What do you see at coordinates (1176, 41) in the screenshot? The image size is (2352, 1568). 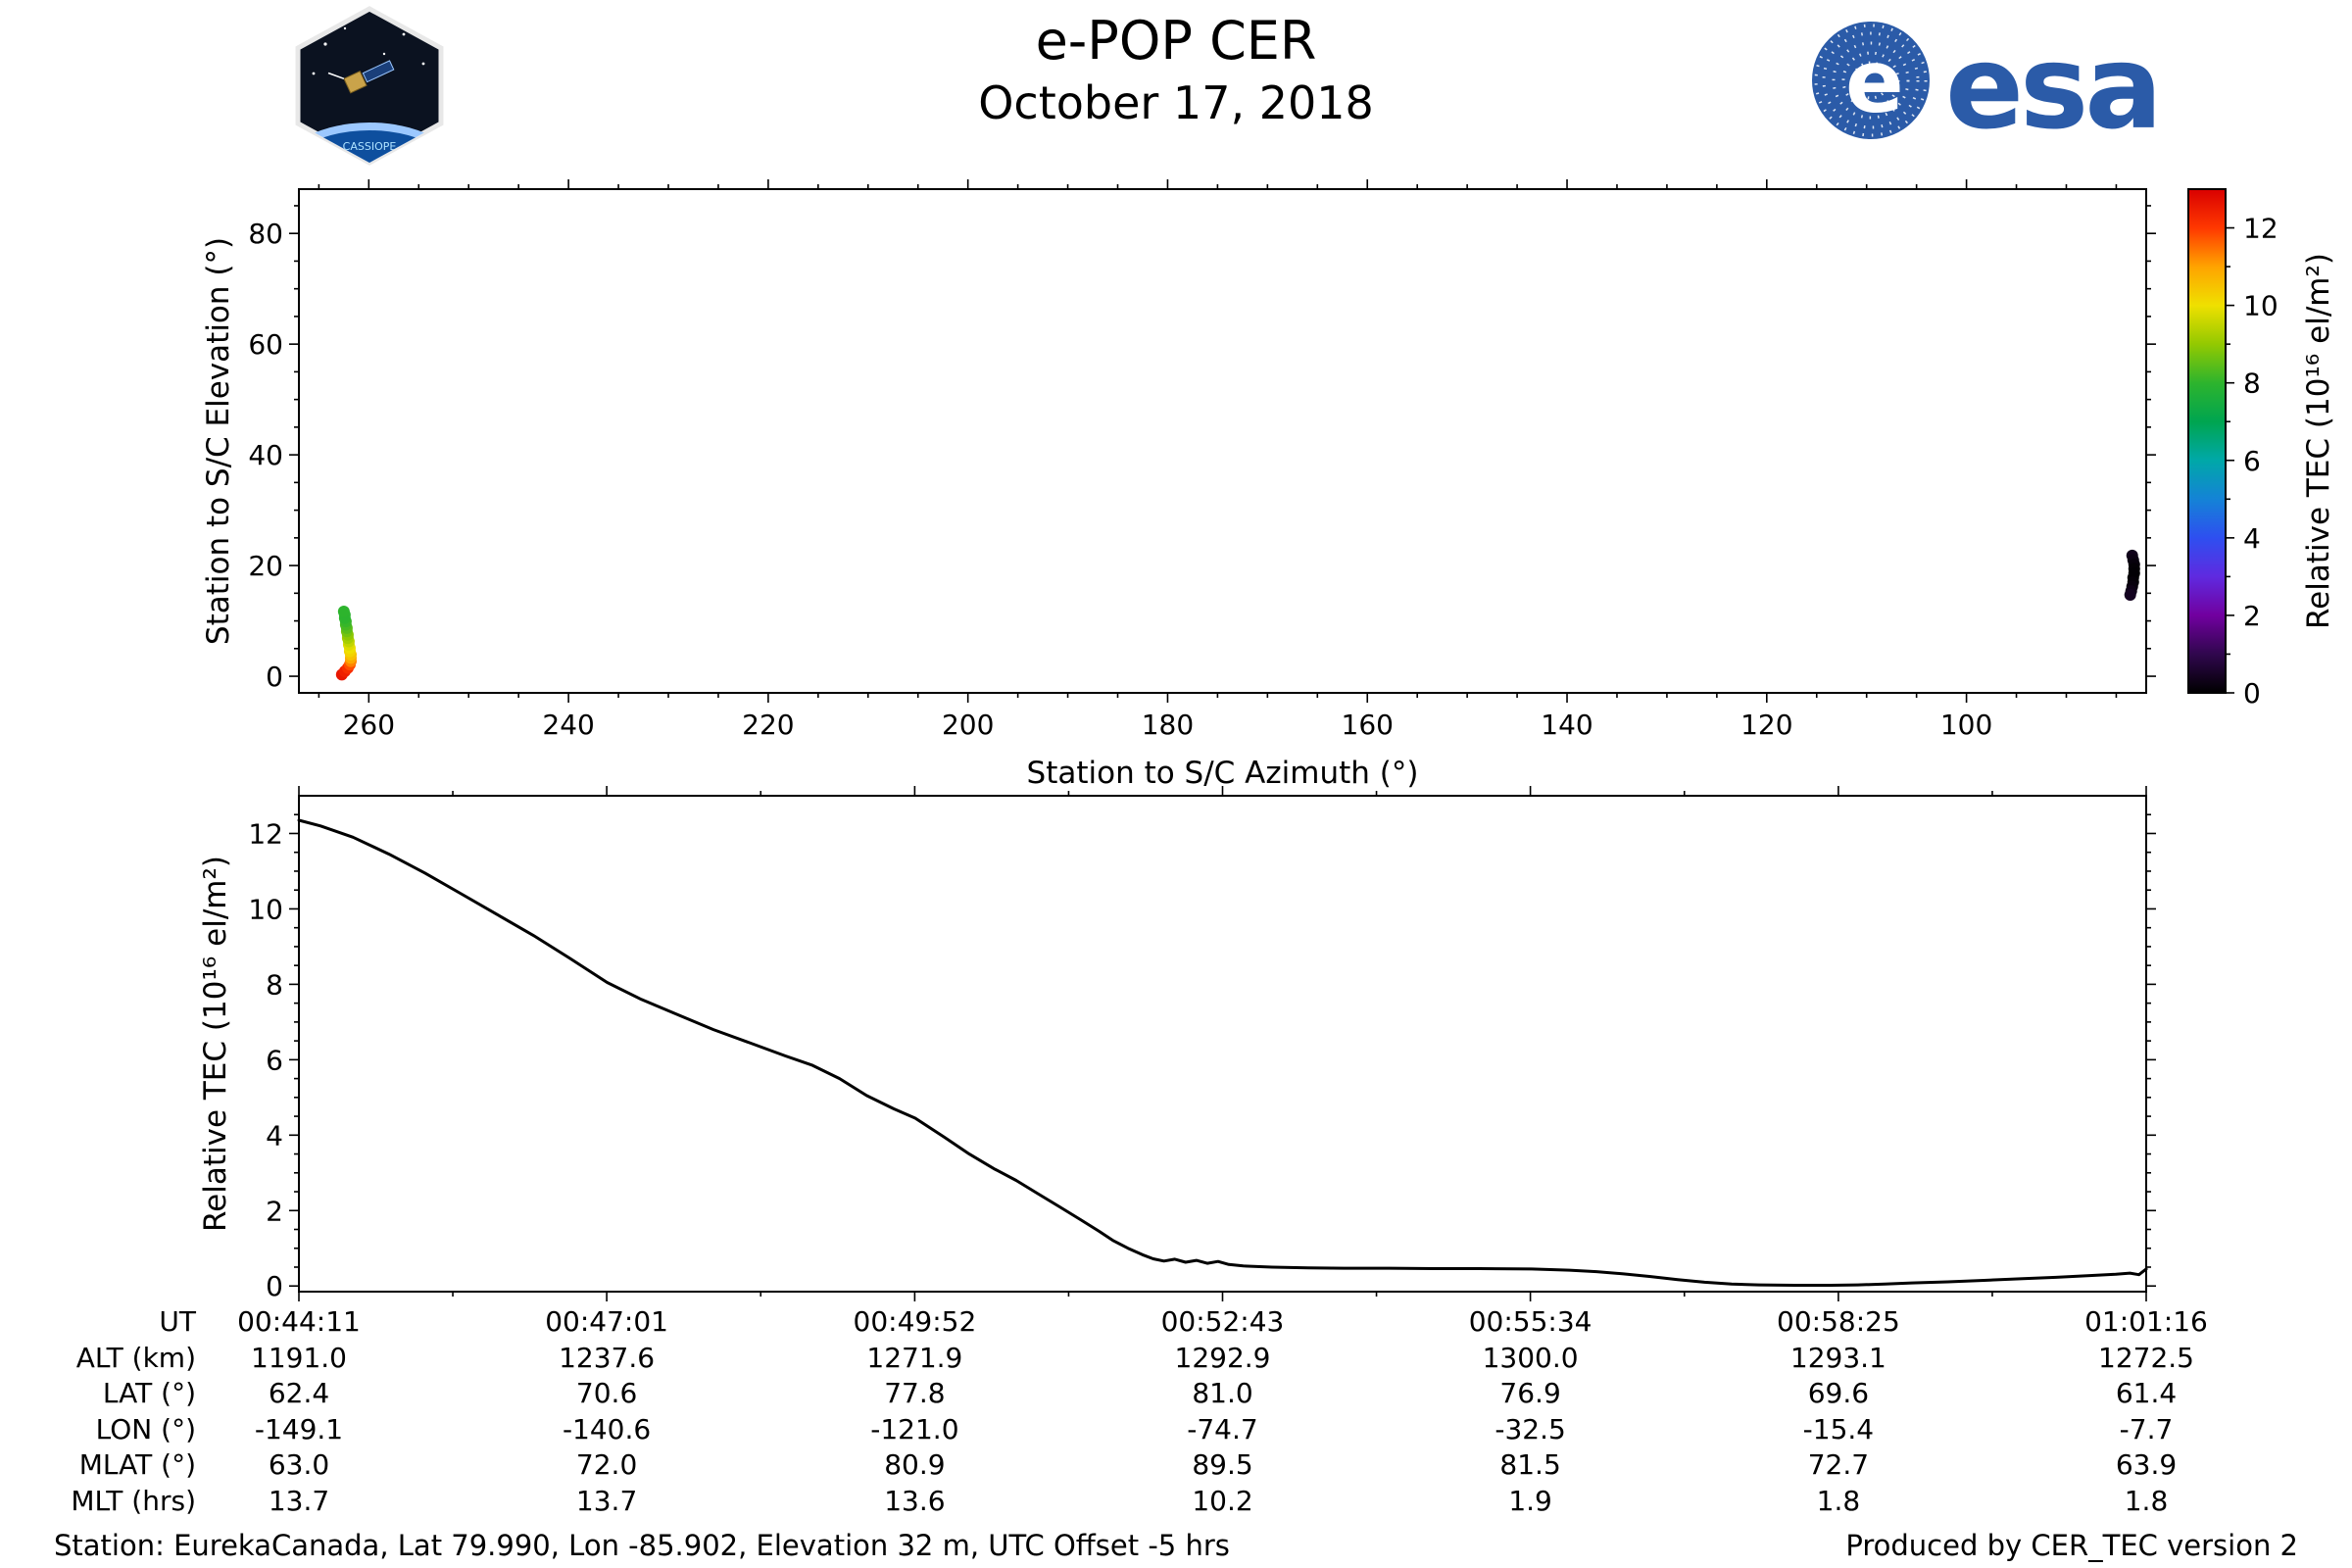 I see `figure-title: e-POP CER` at bounding box center [1176, 41].